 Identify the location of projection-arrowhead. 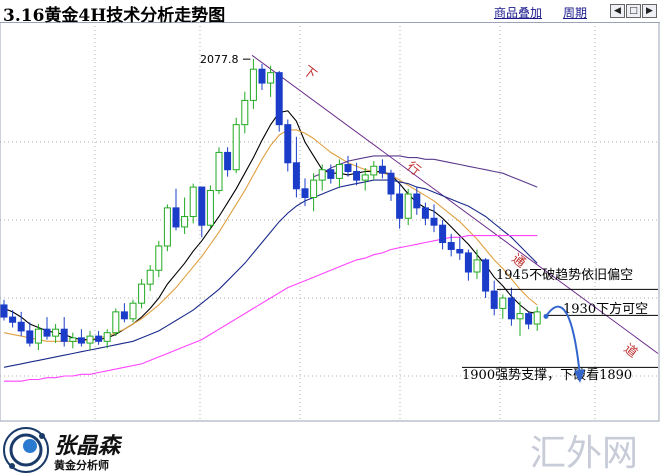
(579, 376).